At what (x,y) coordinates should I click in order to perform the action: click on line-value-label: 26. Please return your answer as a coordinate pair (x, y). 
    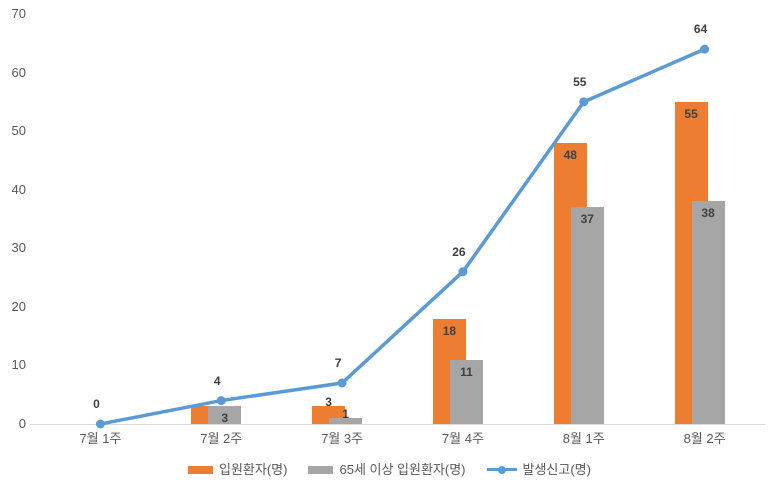
    Looking at the image, I should click on (459, 251).